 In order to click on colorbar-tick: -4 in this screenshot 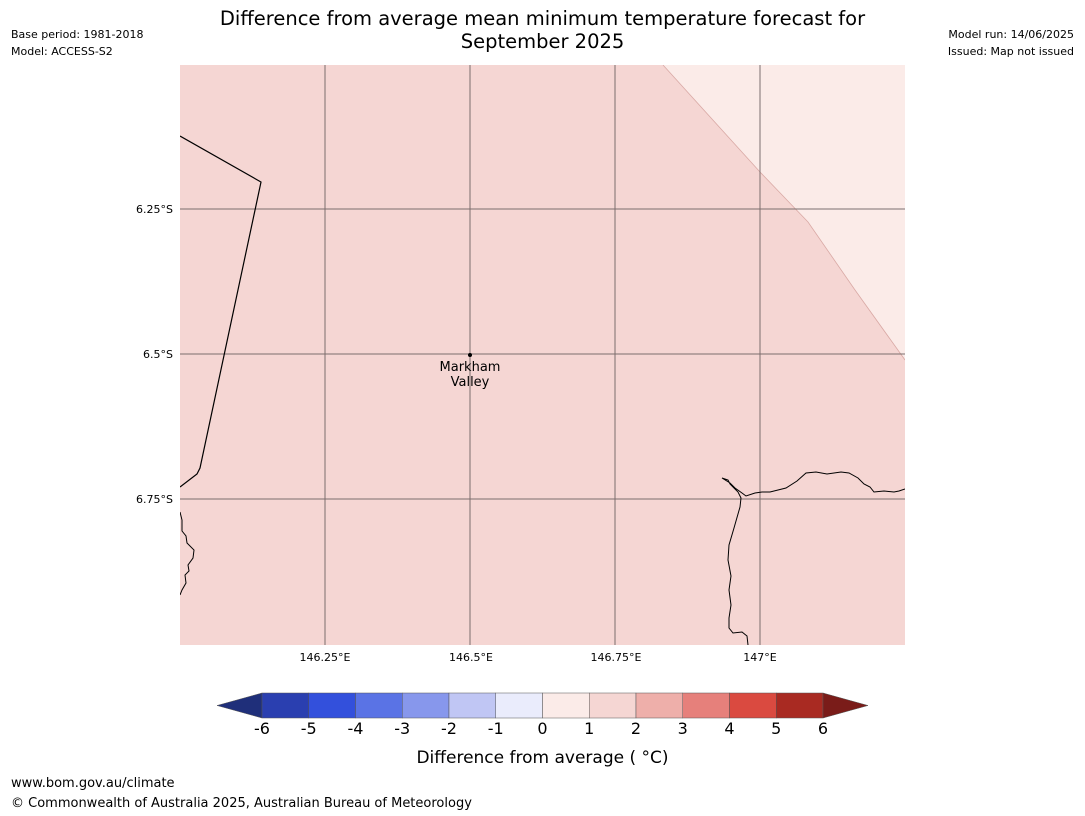, I will do `click(355, 728)`.